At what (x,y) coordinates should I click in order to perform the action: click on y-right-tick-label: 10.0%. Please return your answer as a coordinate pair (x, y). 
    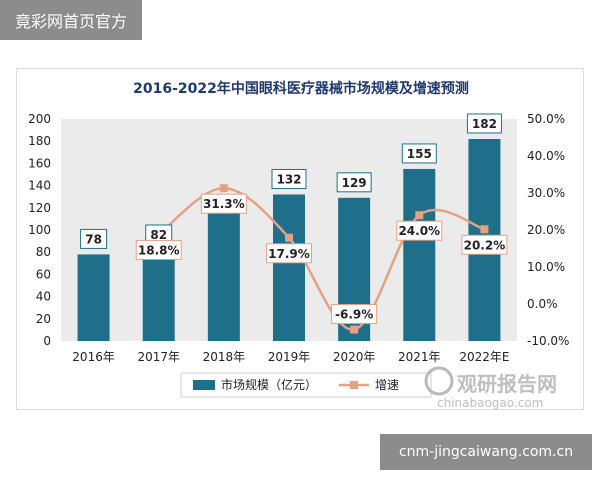
    Looking at the image, I should click on (546, 267).